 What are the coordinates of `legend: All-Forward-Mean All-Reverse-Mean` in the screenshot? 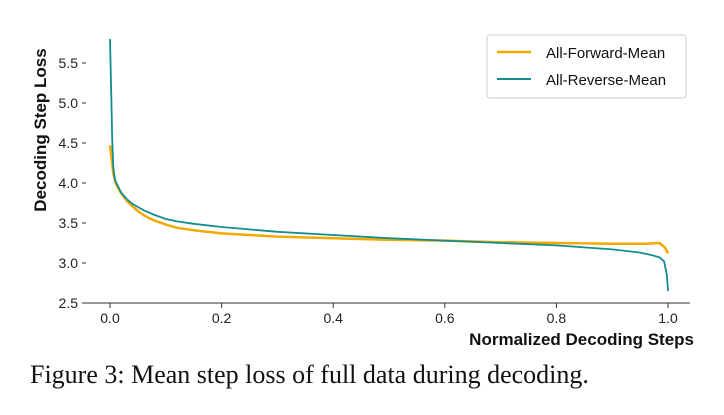 It's located at (586, 66).